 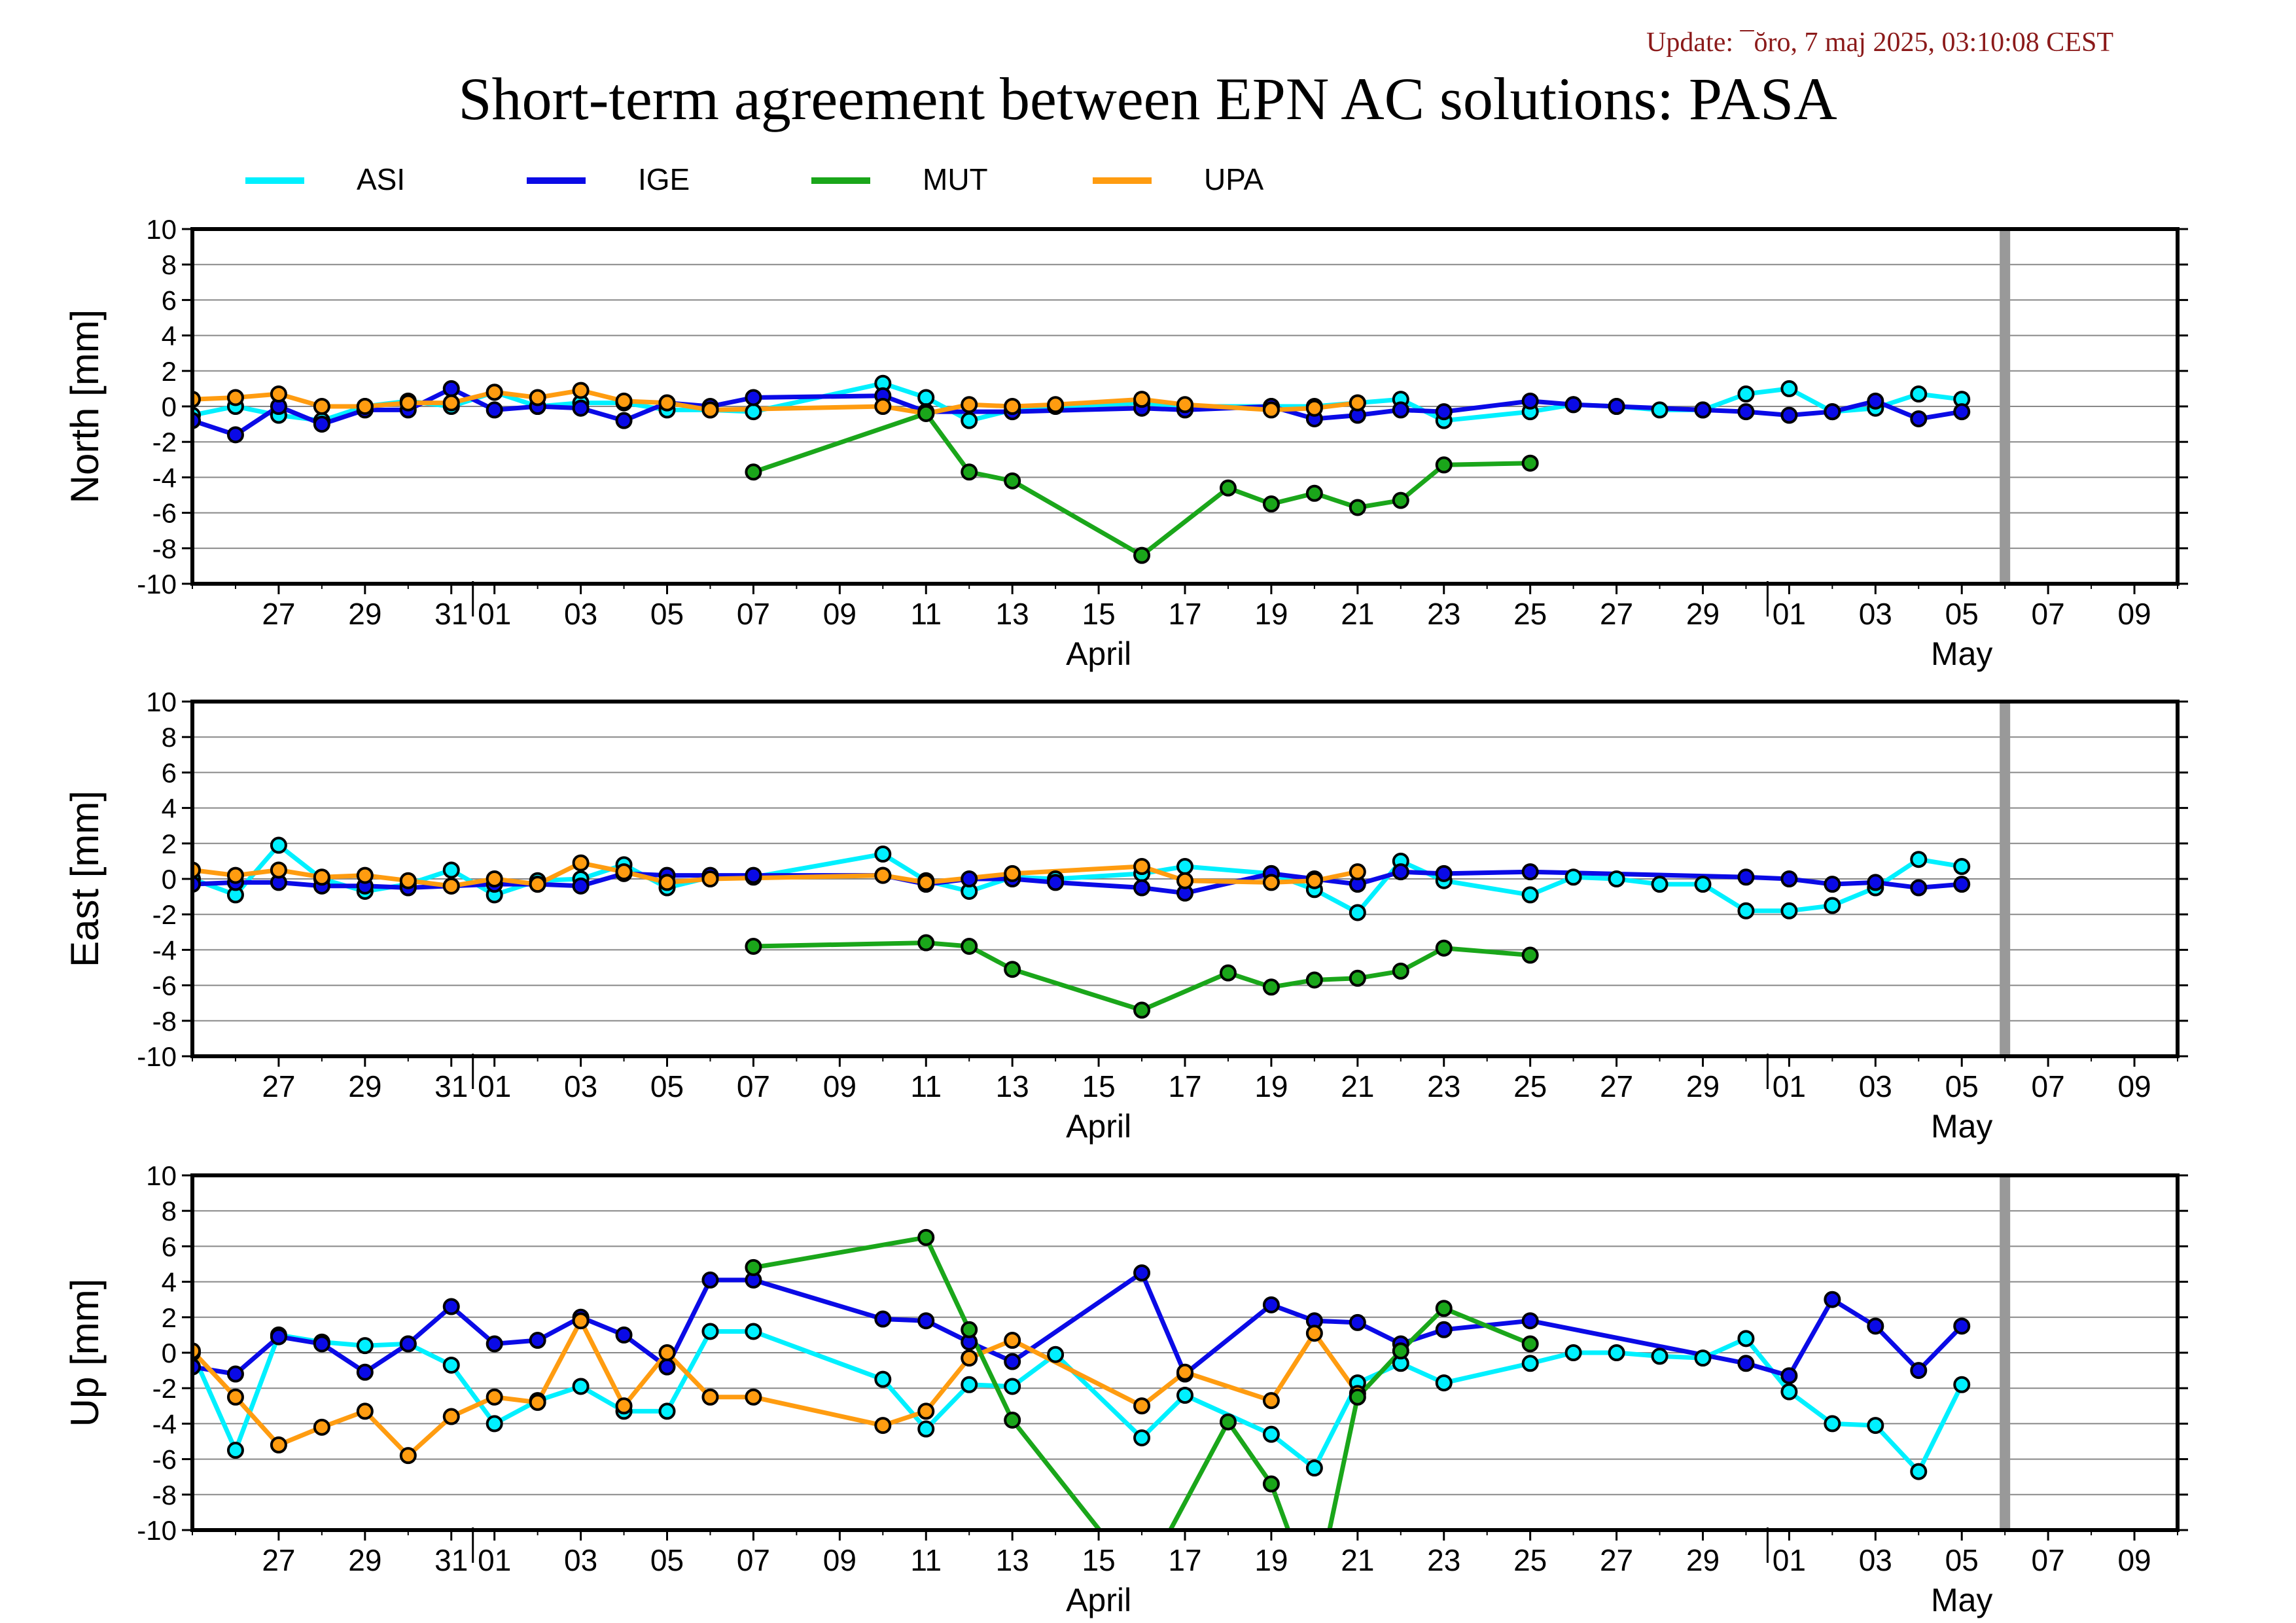 What do you see at coordinates (161, 1175) in the screenshot?
I see `y-tick-label: 10` at bounding box center [161, 1175].